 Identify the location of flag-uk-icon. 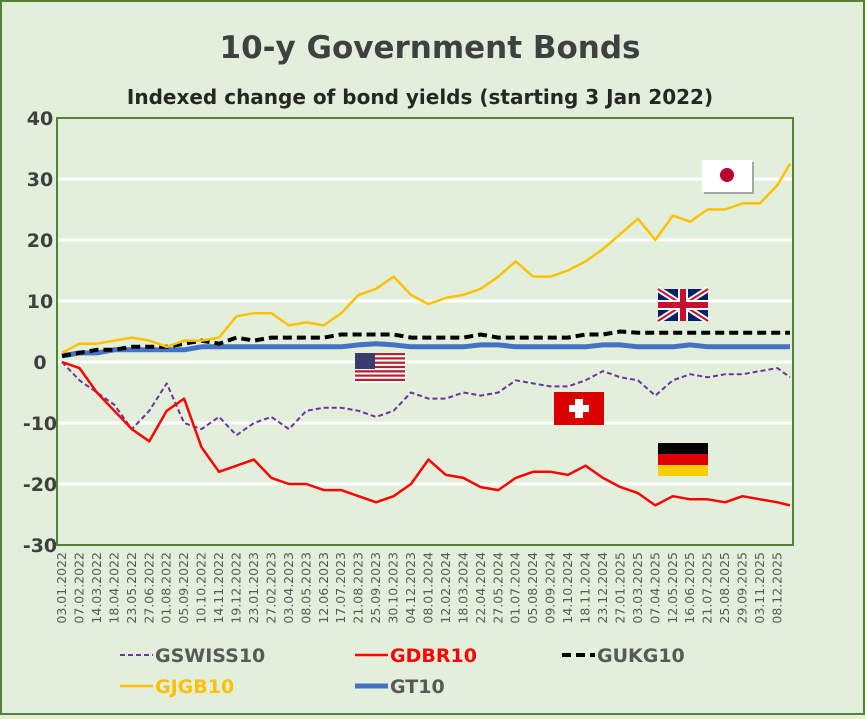
(683, 305).